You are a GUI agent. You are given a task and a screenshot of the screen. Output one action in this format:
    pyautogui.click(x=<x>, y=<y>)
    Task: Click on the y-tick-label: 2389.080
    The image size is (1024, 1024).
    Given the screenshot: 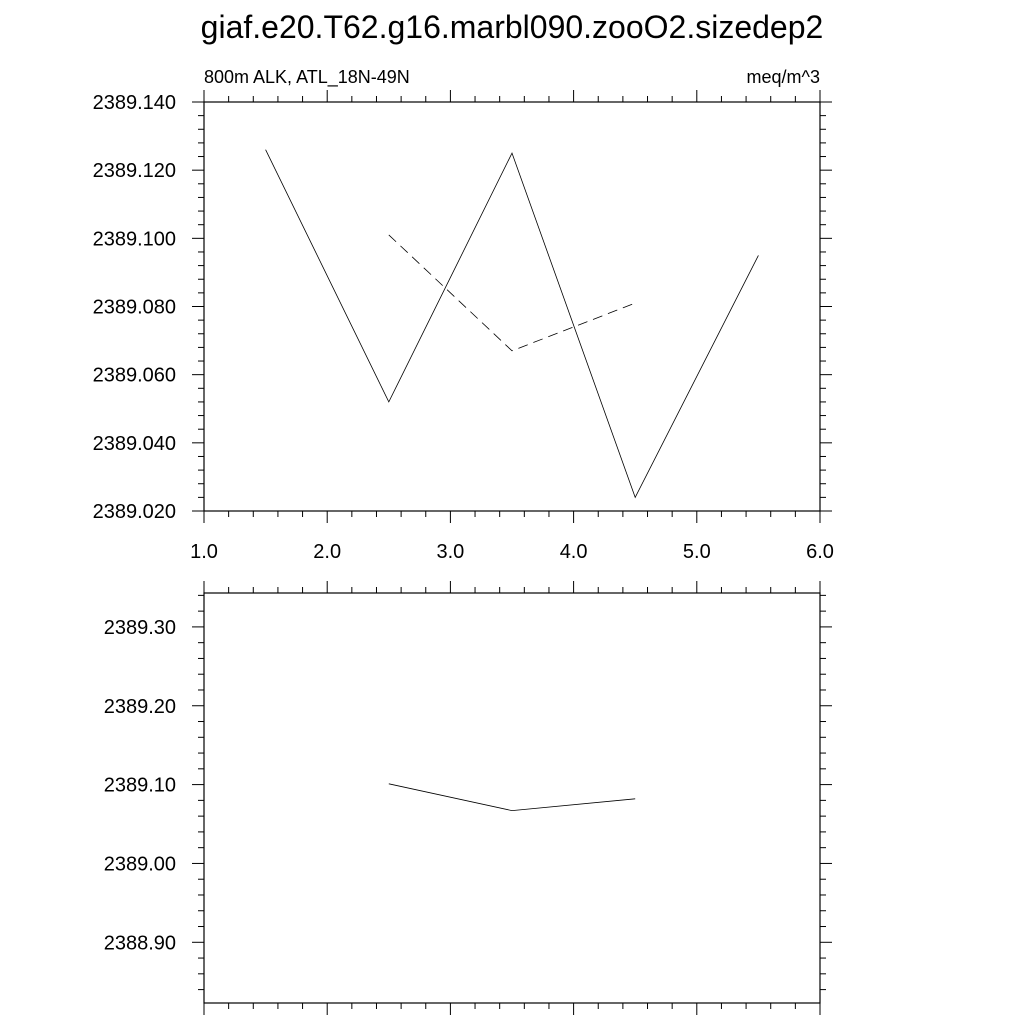 What is the action you would take?
    pyautogui.click(x=134, y=308)
    